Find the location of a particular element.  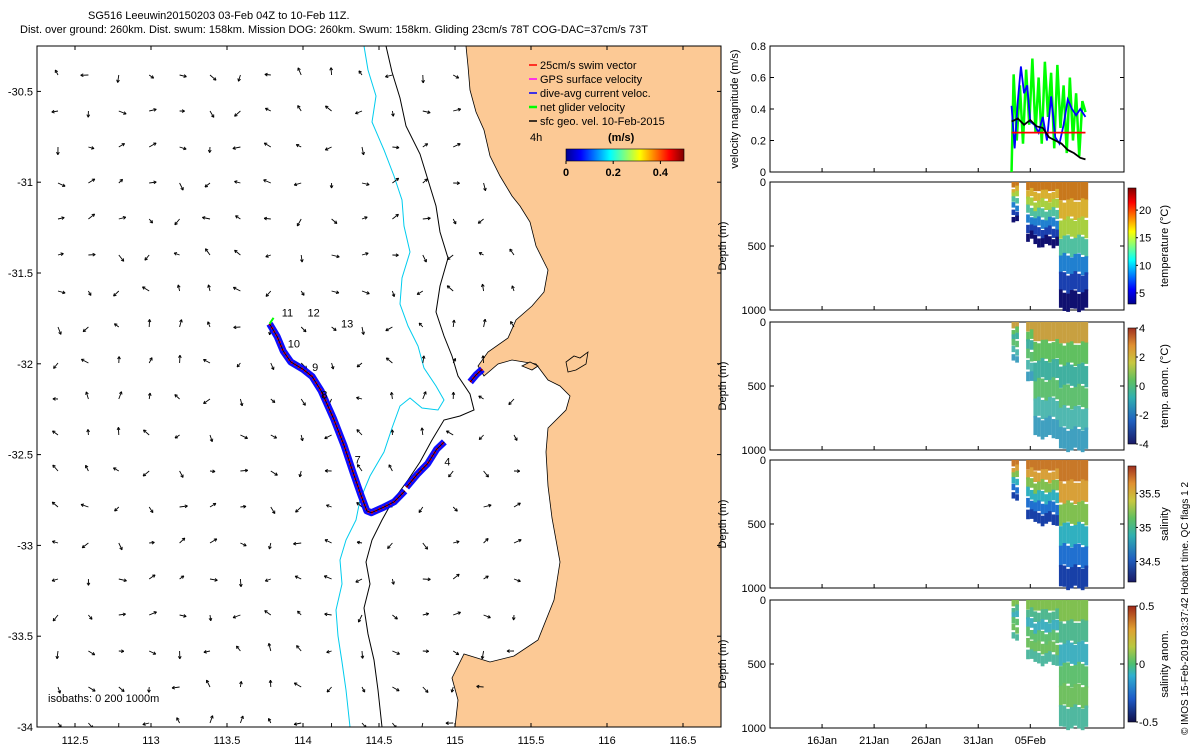

time-tick-label: 31Jan is located at coordinates (978, 741).